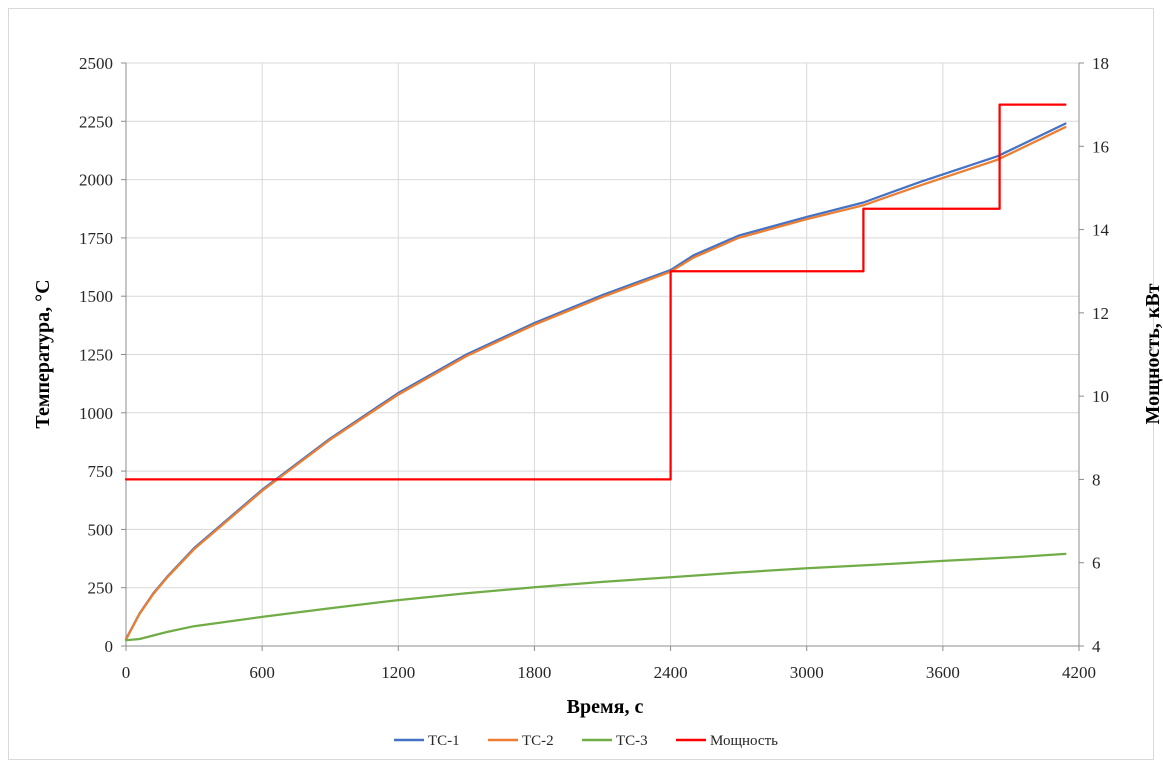 The width and height of the screenshot is (1163, 767). I want to click on legend-item: ТС-3, so click(615, 741).